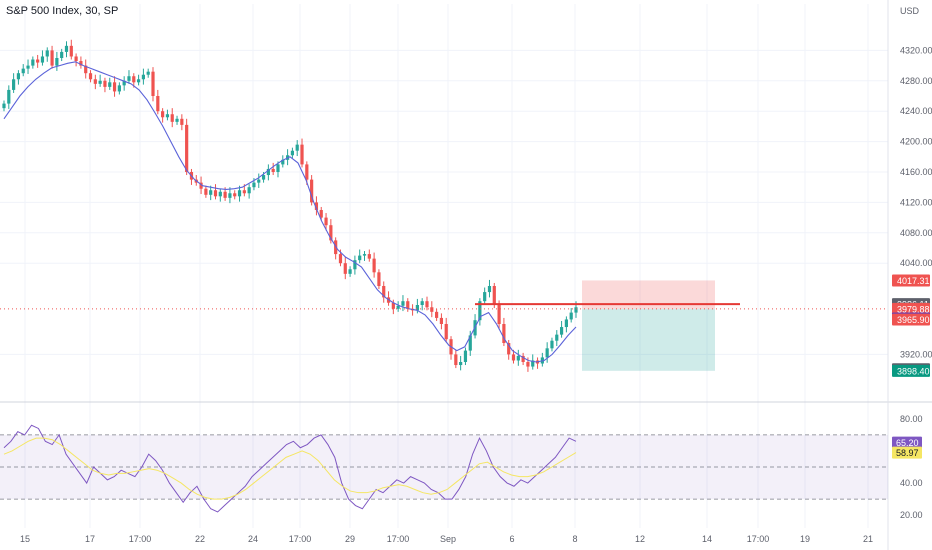 The width and height of the screenshot is (932, 550). Describe the element at coordinates (916, 142) in the screenshot. I see `y-tick-label: 4200.00` at that location.